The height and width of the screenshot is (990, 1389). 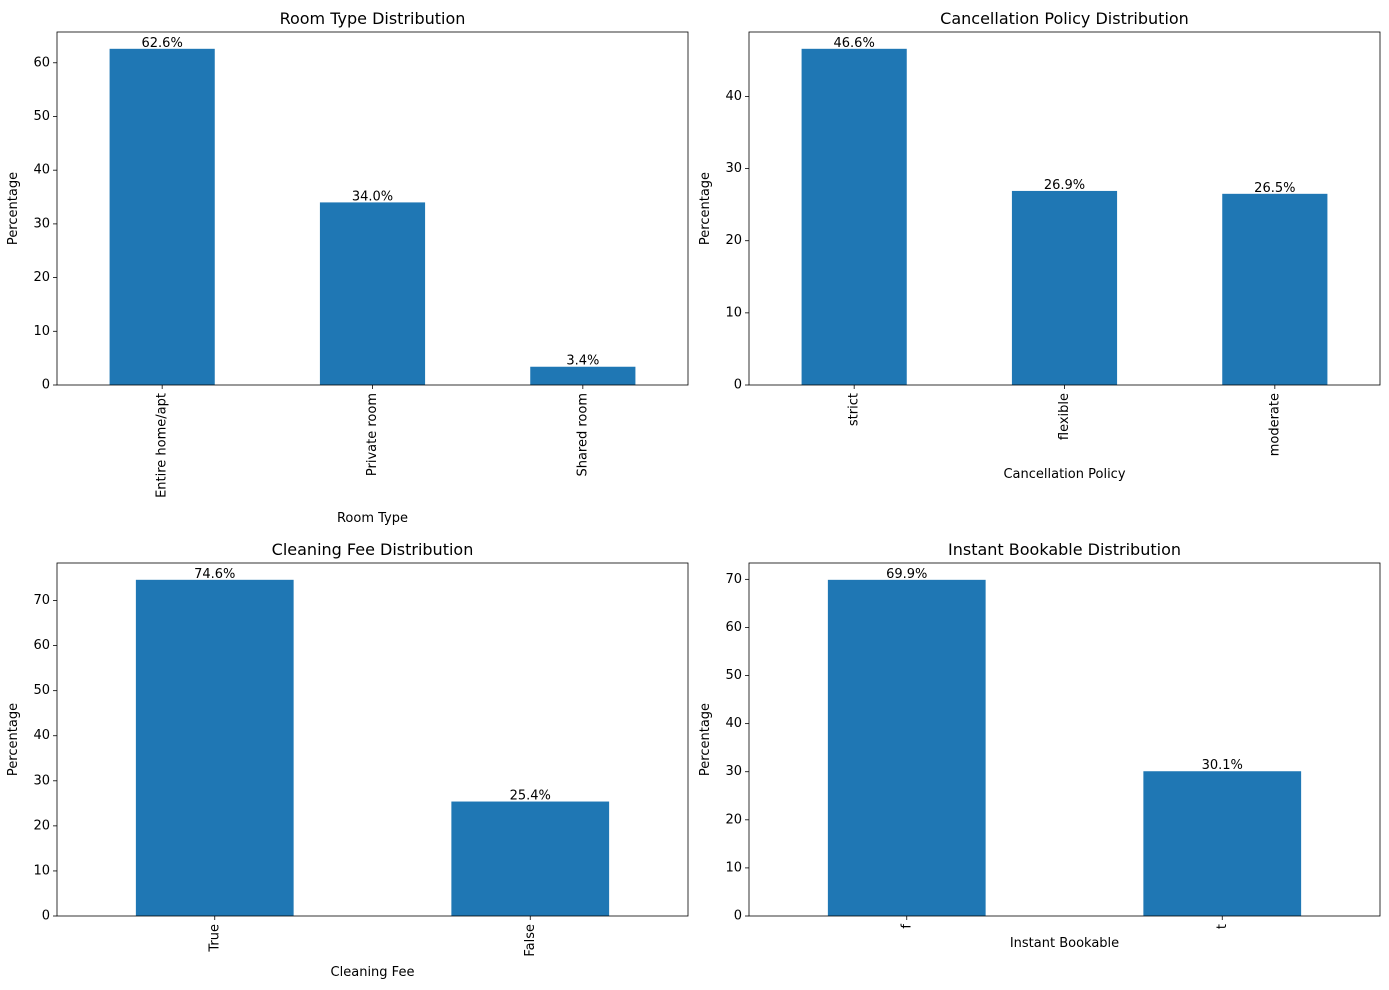 I want to click on x-tick-label: strict, so click(x=854, y=409).